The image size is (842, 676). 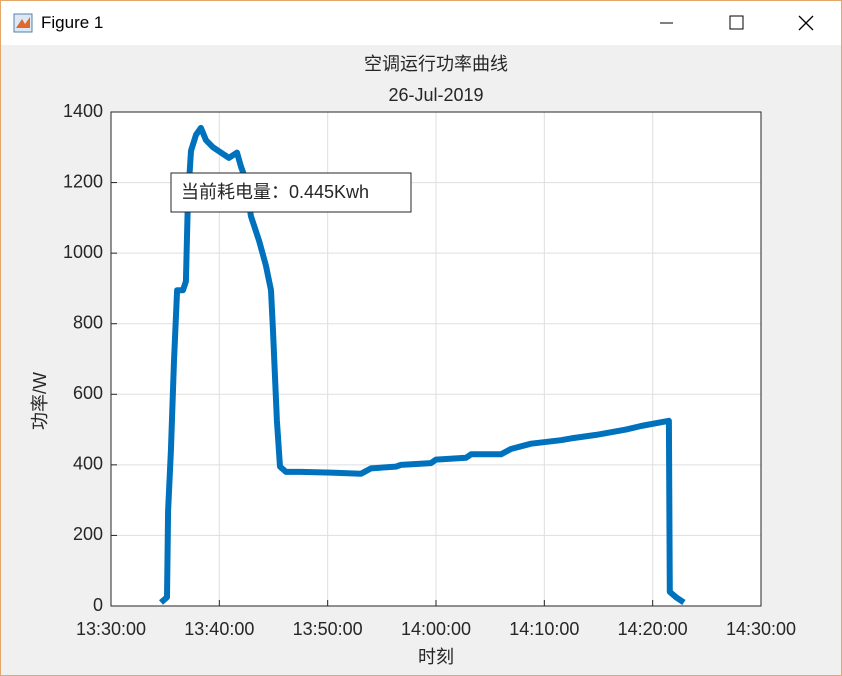 What do you see at coordinates (736, 23) in the screenshot?
I see `maximize-button` at bounding box center [736, 23].